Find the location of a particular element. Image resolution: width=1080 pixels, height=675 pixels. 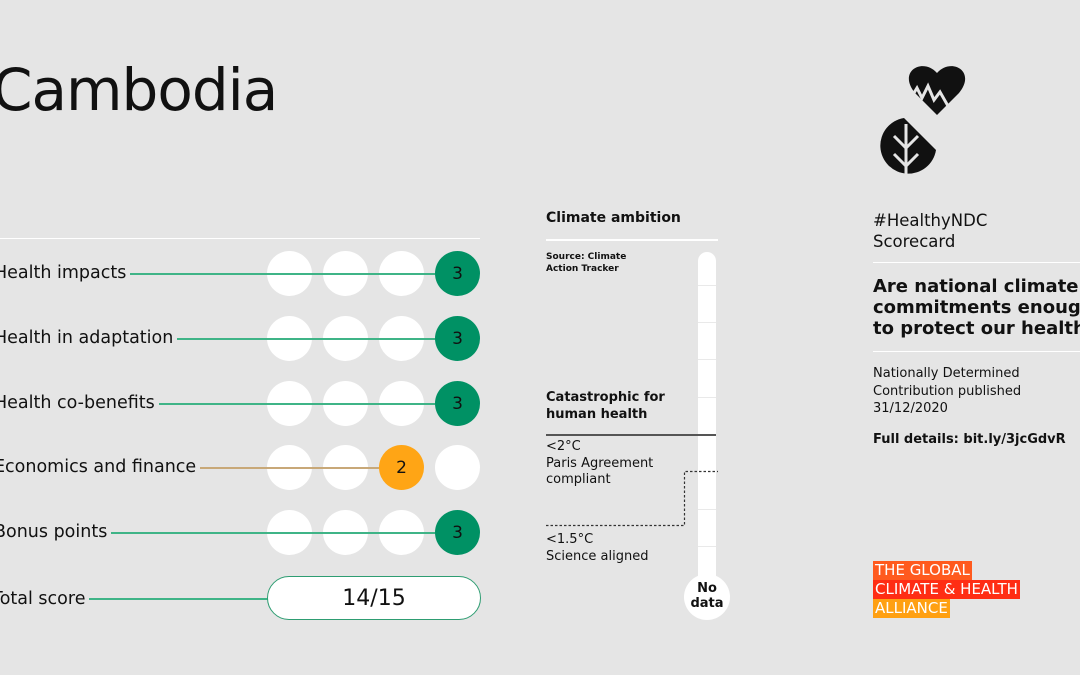

source-note: Source: Climate Action Tracker is located at coordinates (586, 263).